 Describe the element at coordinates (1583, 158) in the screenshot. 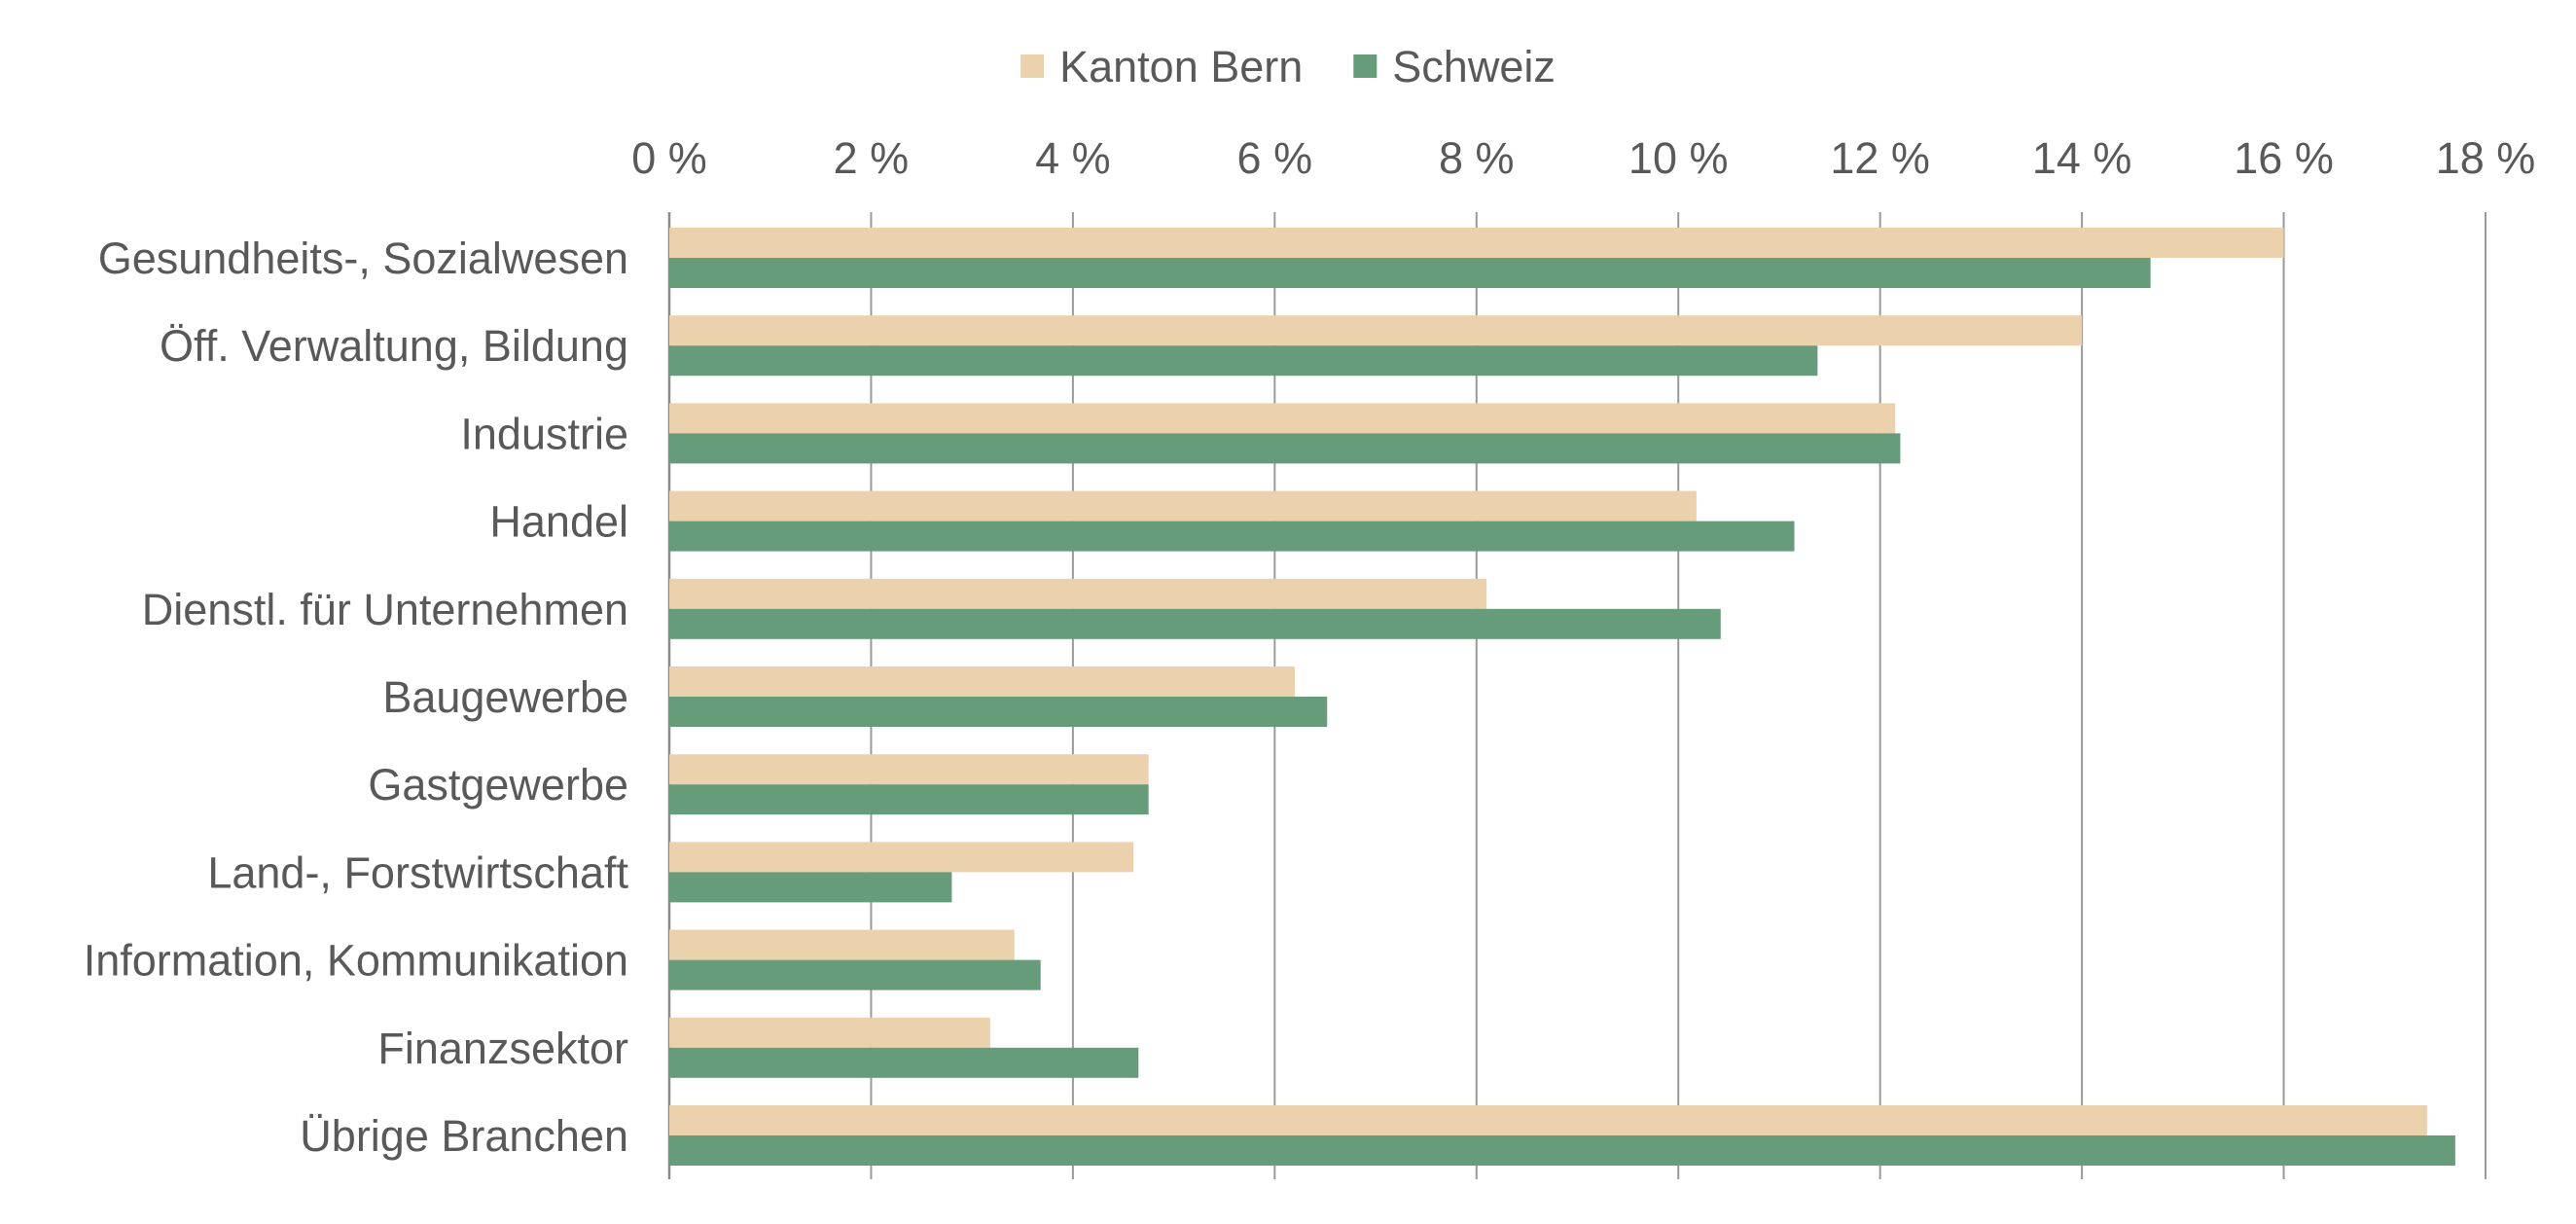

I see `x-axis-tick-labels: 0 % 2 % 4 % 6 % 8 % 10 % 12 % 14 % 16 % 18 %` at that location.